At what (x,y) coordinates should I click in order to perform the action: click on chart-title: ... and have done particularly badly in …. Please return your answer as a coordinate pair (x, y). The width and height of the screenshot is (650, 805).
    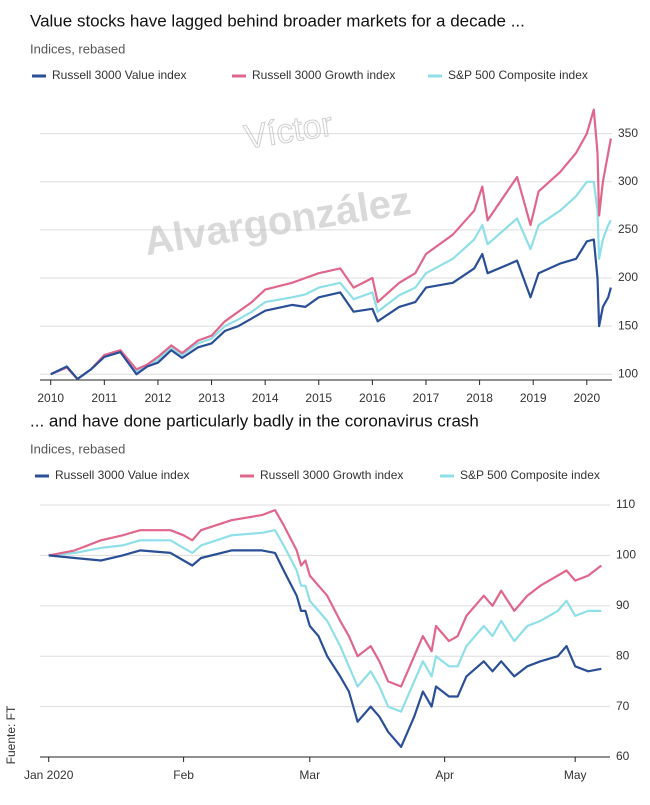
    Looking at the image, I should click on (254, 420).